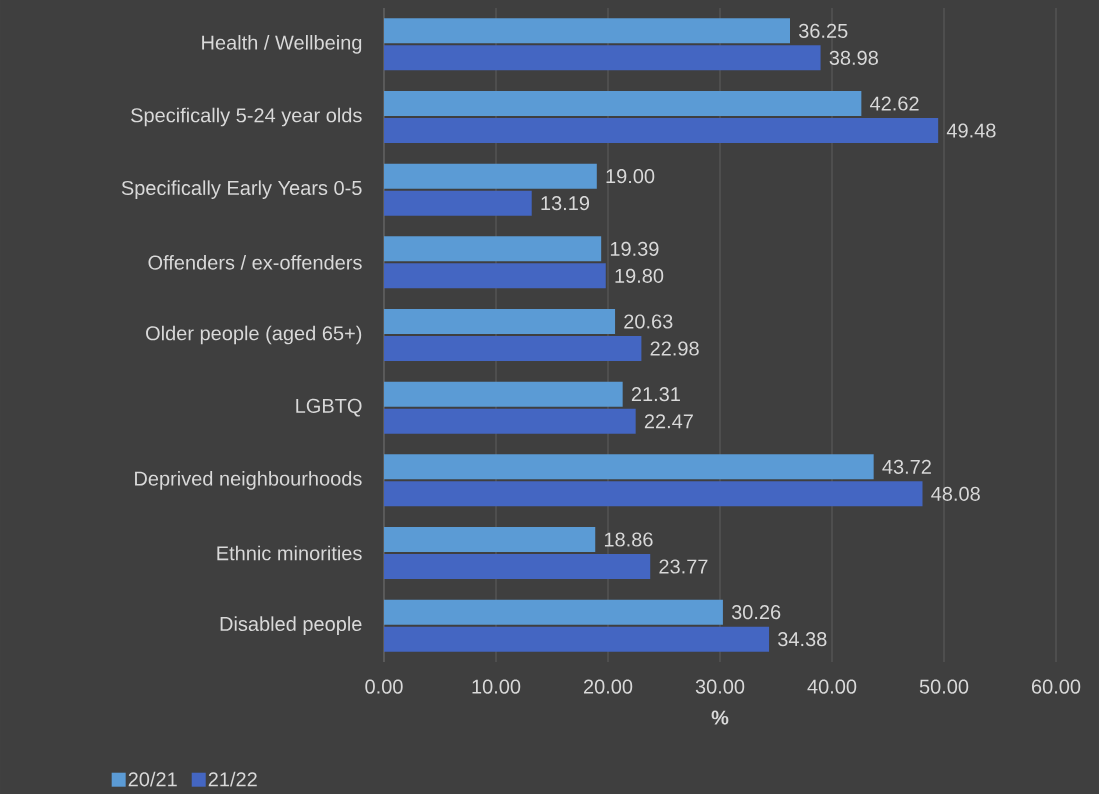 The height and width of the screenshot is (794, 1099). What do you see at coordinates (655, 394) in the screenshot?
I see `data-label: 21.31` at bounding box center [655, 394].